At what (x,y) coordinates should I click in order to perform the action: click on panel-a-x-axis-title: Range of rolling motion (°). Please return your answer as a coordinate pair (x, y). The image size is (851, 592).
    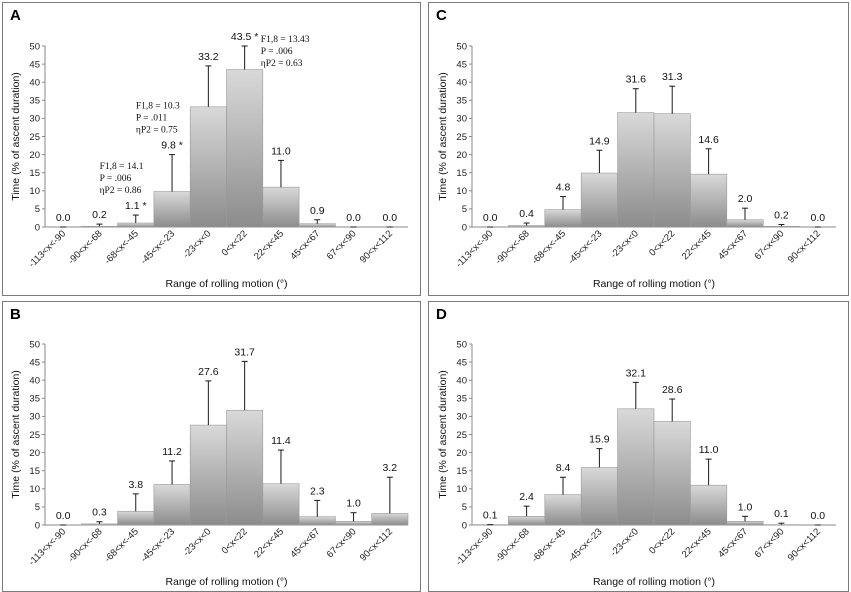
    Looking at the image, I should click on (226, 284).